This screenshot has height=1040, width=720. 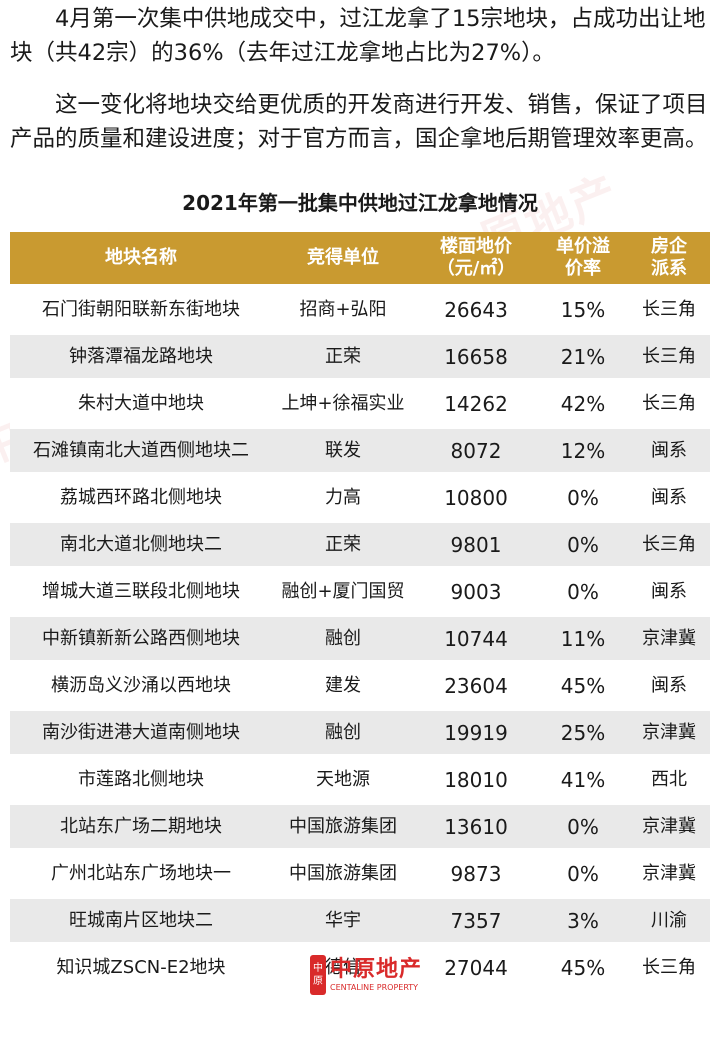 I want to click on cell-plot-name: 旺城南片区地块二, so click(x=141, y=922).